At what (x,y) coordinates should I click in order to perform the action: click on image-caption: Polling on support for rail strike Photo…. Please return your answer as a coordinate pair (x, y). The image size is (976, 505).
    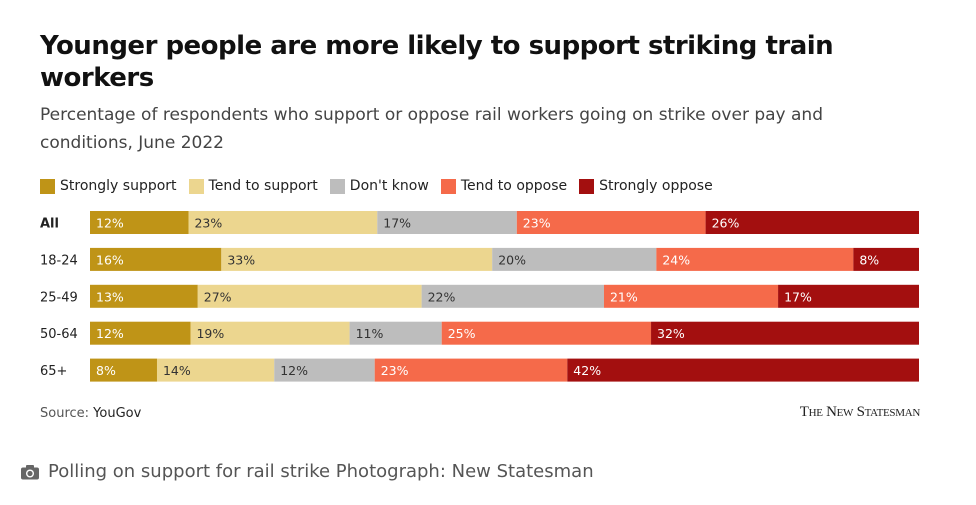
    Looking at the image, I should click on (307, 471).